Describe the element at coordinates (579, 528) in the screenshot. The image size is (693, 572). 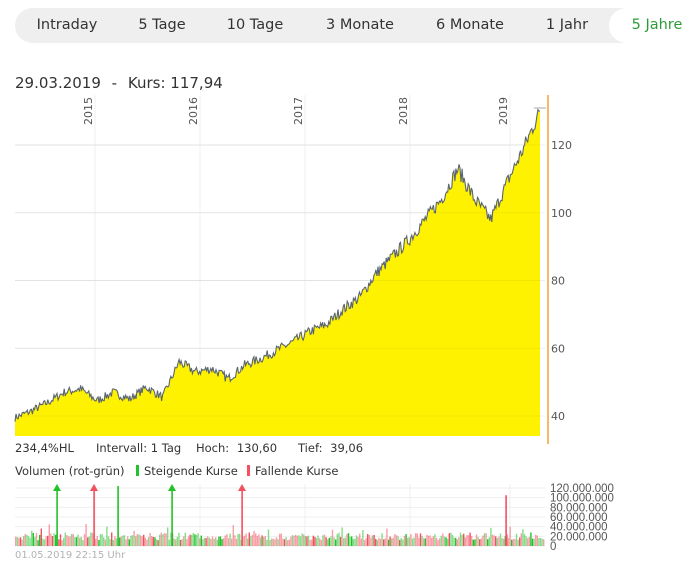
I see `volume-tick-label: 40.000.000` at that location.